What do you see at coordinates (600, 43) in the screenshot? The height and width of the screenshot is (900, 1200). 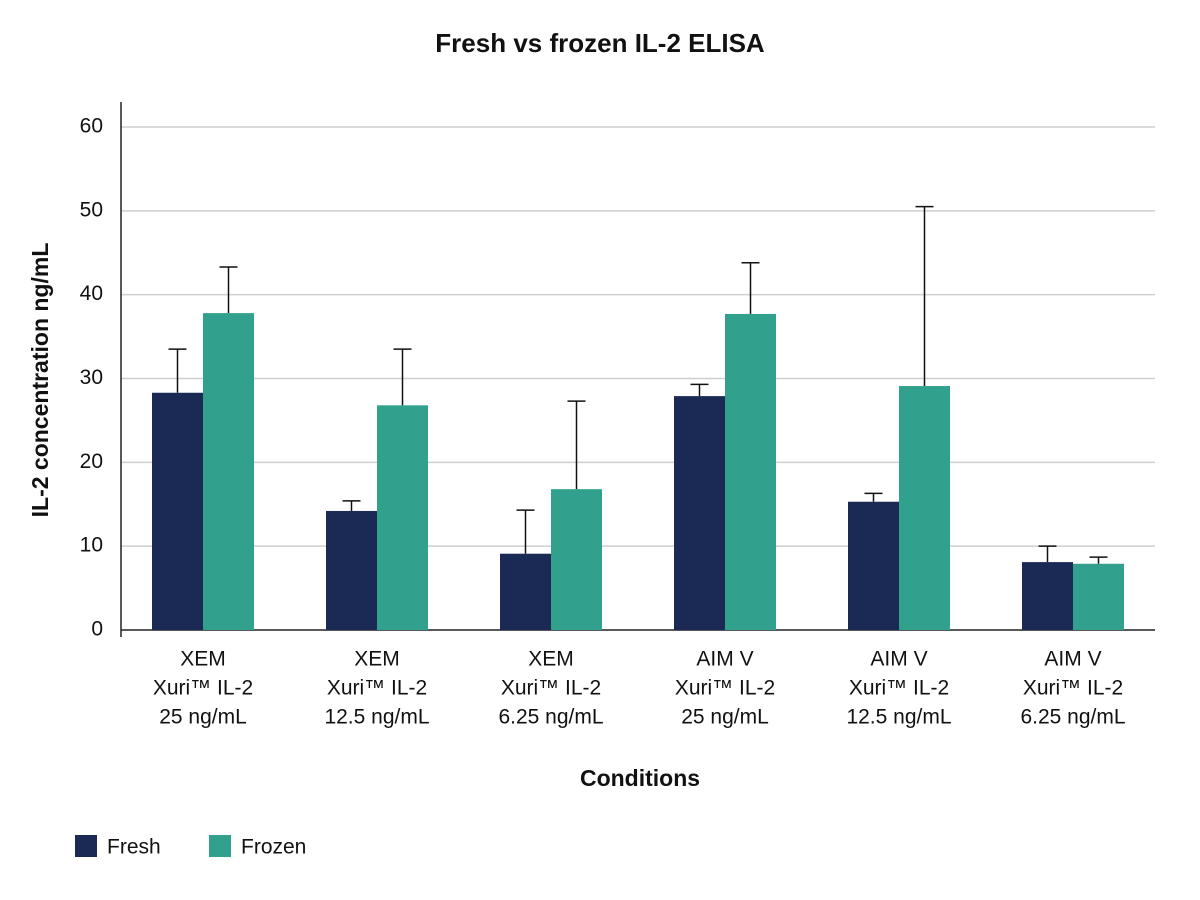 I see `chart-title: Fresh vs frozen IL-2 ELISA` at bounding box center [600, 43].